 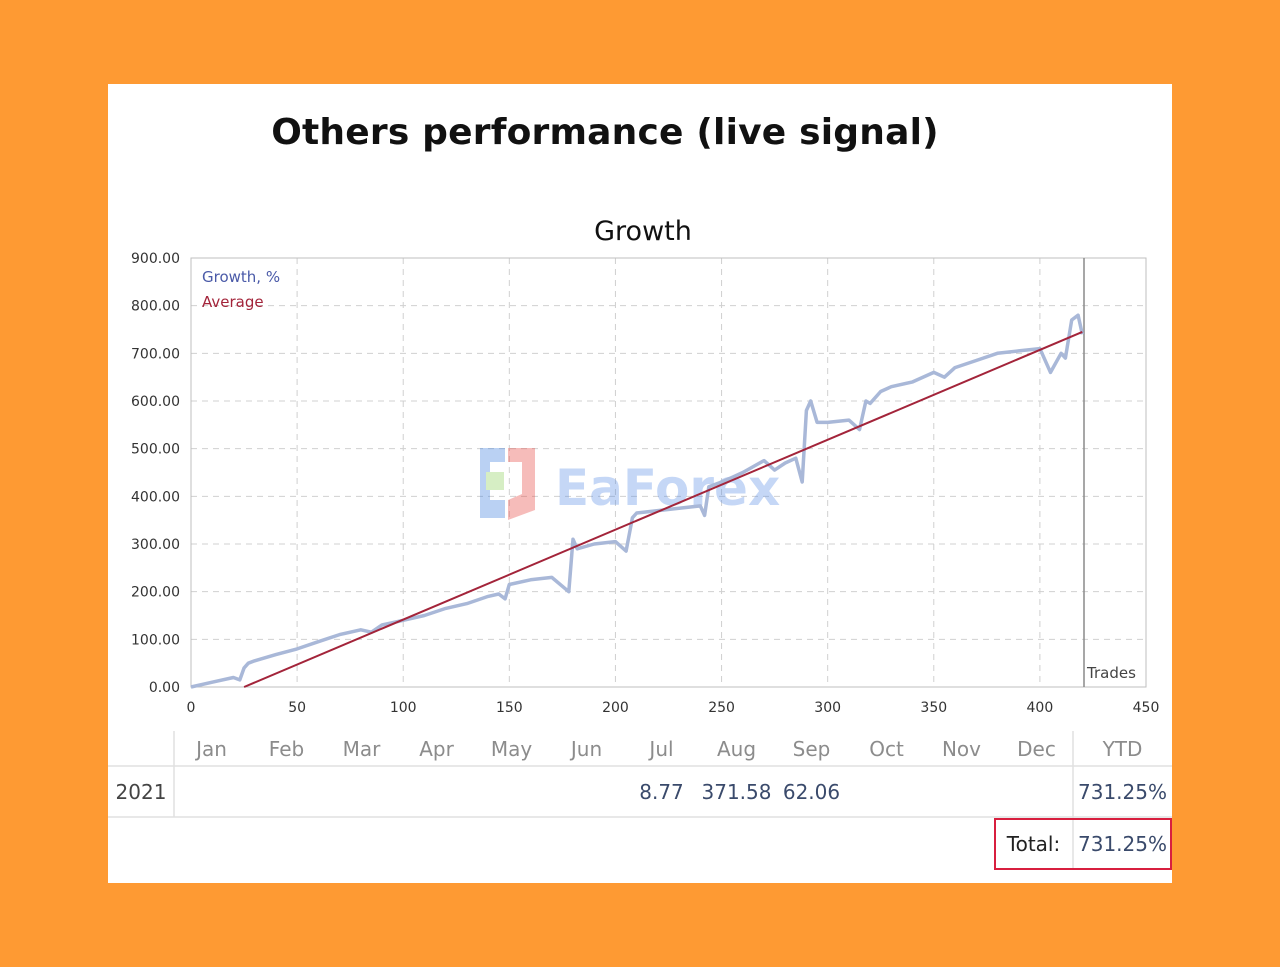 I want to click on watermark-icon-square, so click(x=495, y=481).